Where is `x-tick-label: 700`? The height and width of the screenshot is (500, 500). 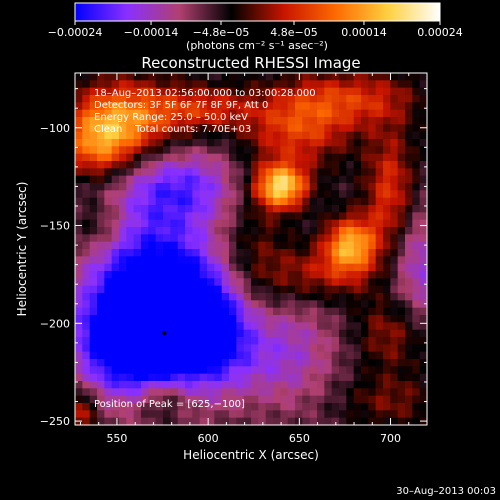
x-tick-label: 700 is located at coordinates (390, 438).